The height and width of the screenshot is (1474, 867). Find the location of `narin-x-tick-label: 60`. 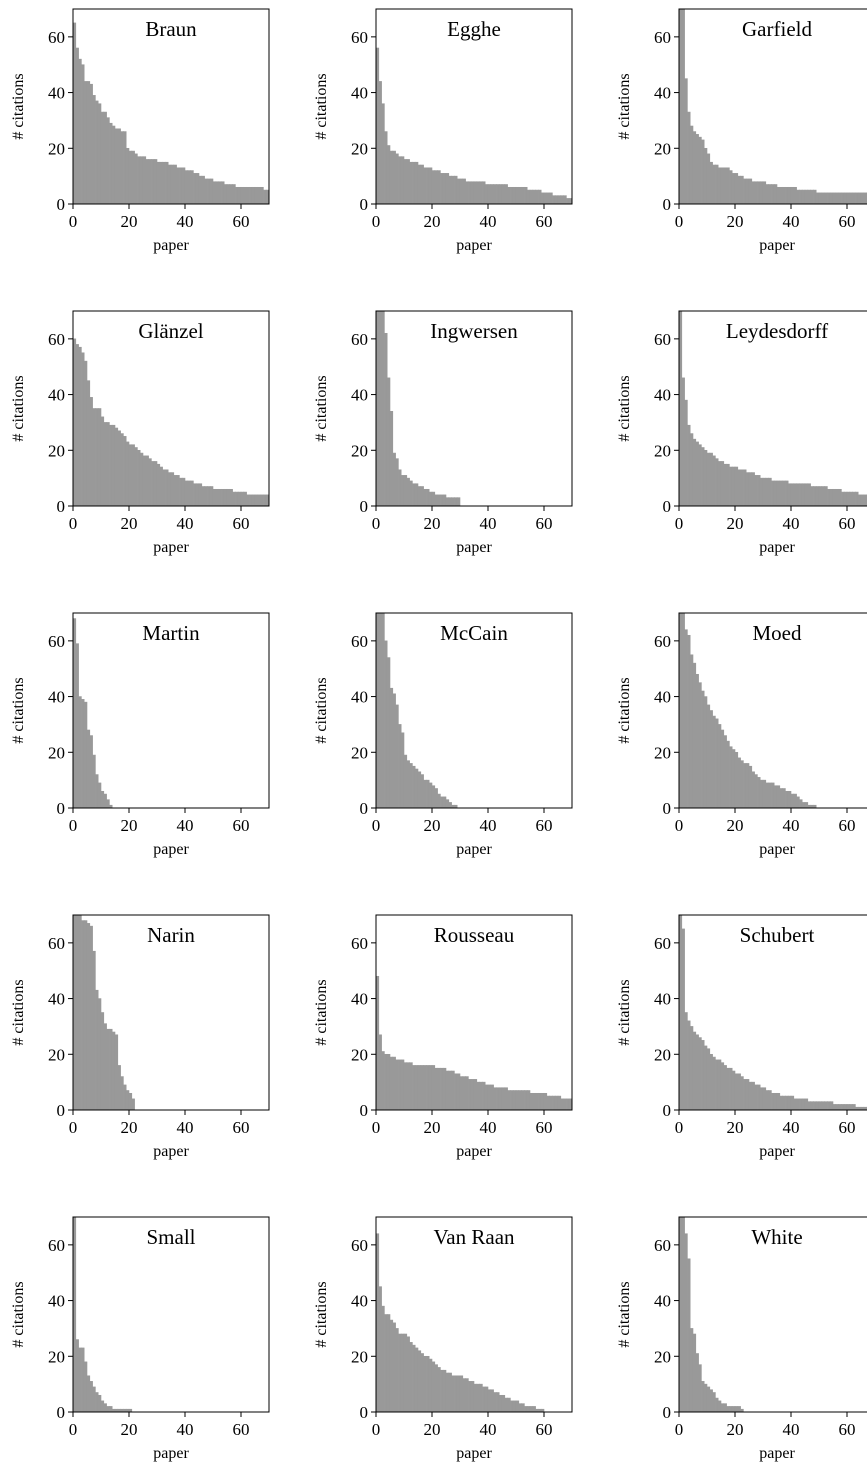

narin-x-tick-label: 60 is located at coordinates (241, 1127).